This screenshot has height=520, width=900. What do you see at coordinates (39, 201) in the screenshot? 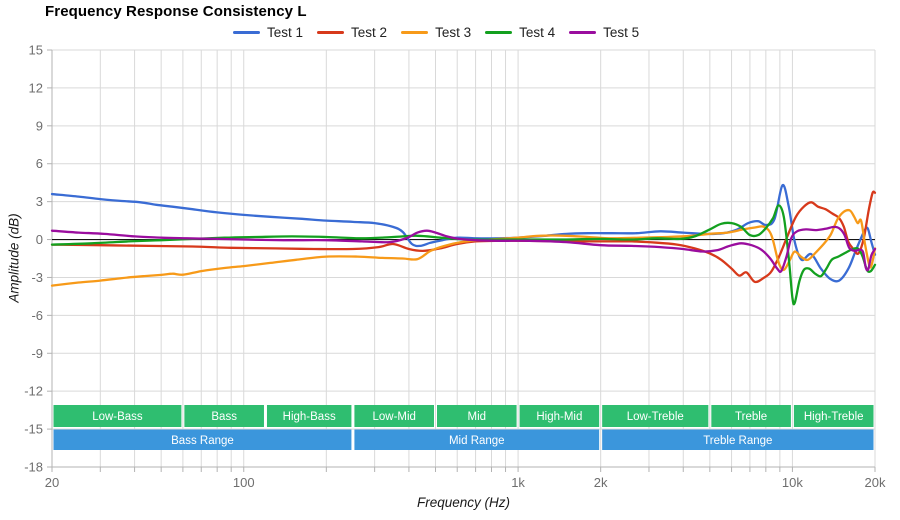
I see `y-tick-label-3: 3` at bounding box center [39, 201].